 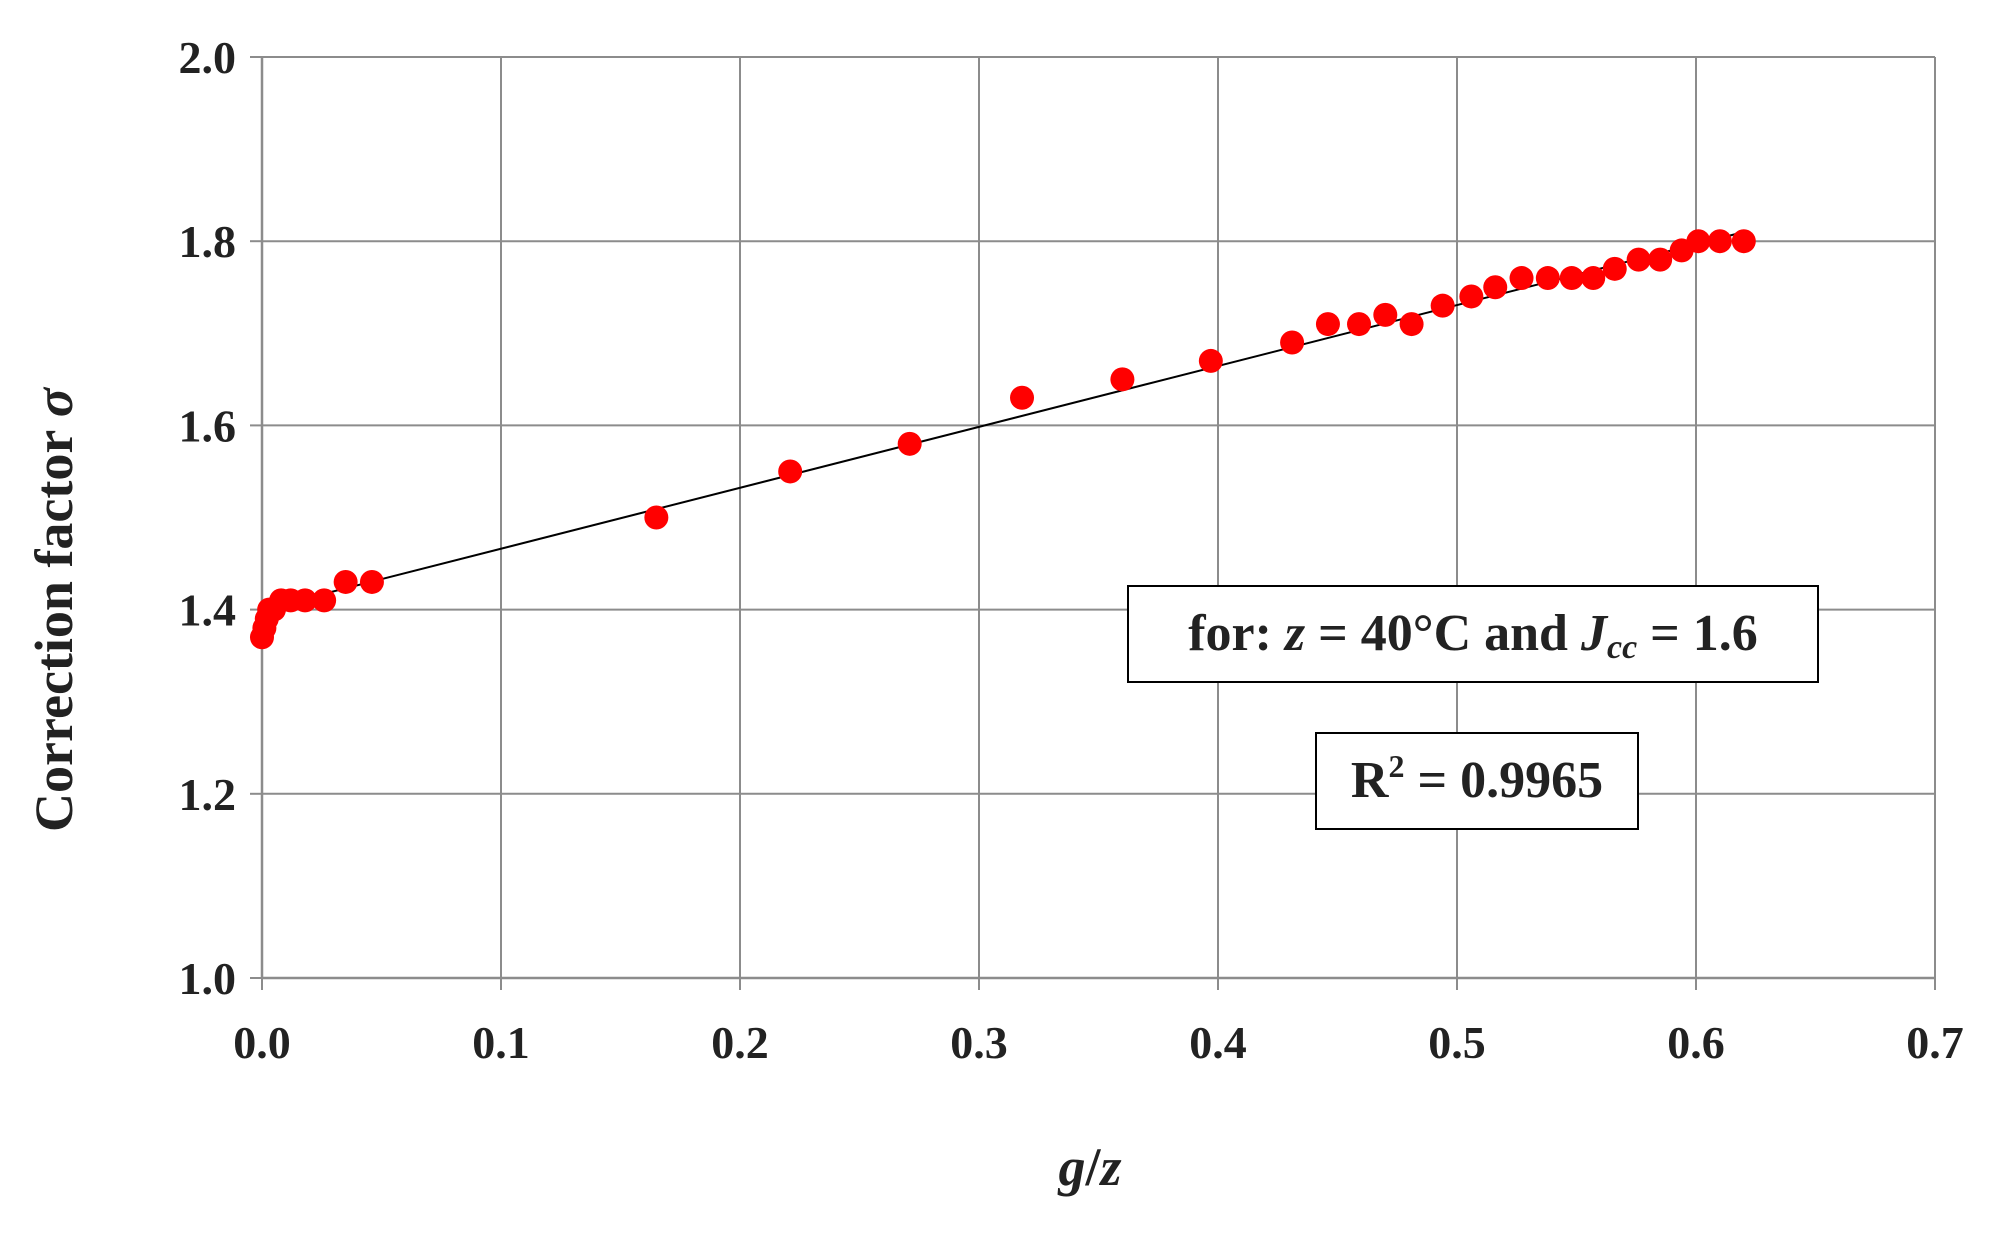 I want to click on y-tick-label: 1.2, so click(x=208, y=794).